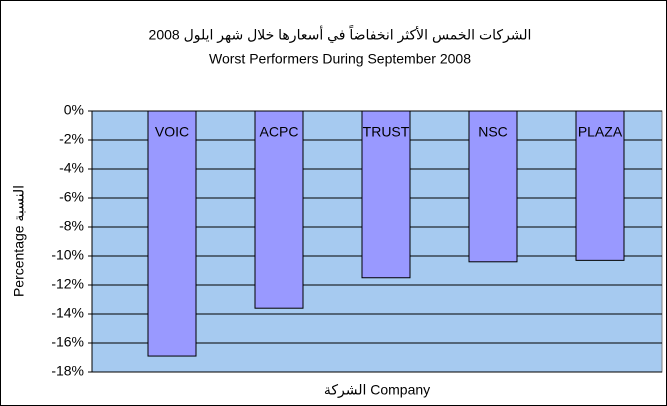  Describe the element at coordinates (279, 132) in the screenshot. I see `category-label: ACPC` at that location.